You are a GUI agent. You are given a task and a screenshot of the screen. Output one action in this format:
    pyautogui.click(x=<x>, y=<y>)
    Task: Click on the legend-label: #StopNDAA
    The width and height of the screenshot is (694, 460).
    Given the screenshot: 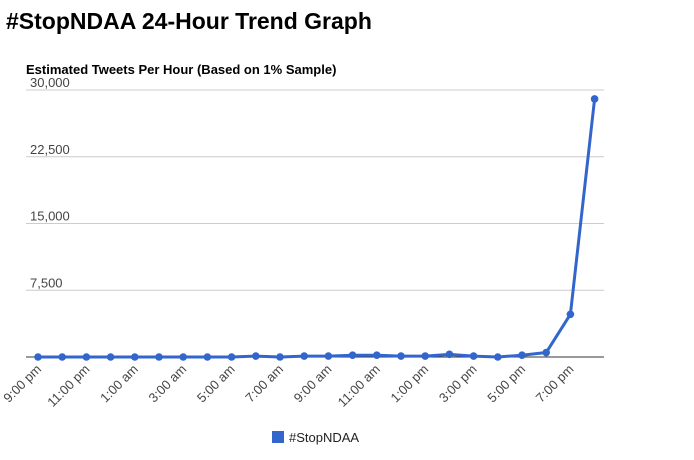 What is the action you would take?
    pyautogui.click(x=324, y=437)
    